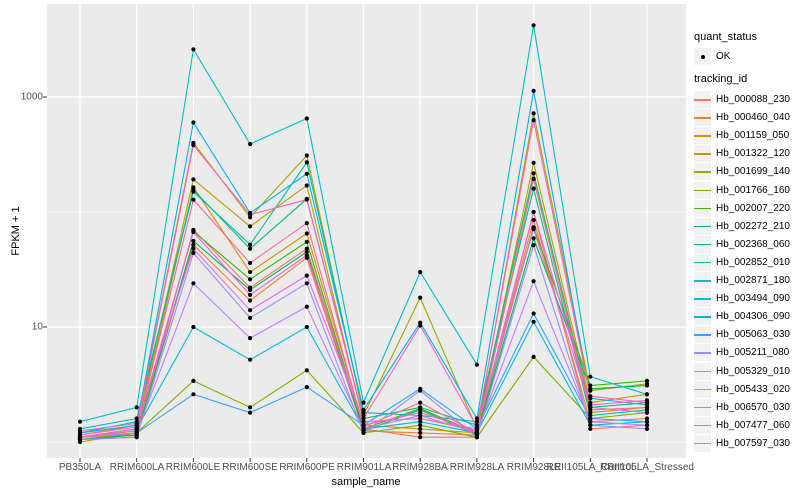 The image size is (800, 500). What do you see at coordinates (193, 467) in the screenshot?
I see `x-tick-label: RRIM600LE` at bounding box center [193, 467].